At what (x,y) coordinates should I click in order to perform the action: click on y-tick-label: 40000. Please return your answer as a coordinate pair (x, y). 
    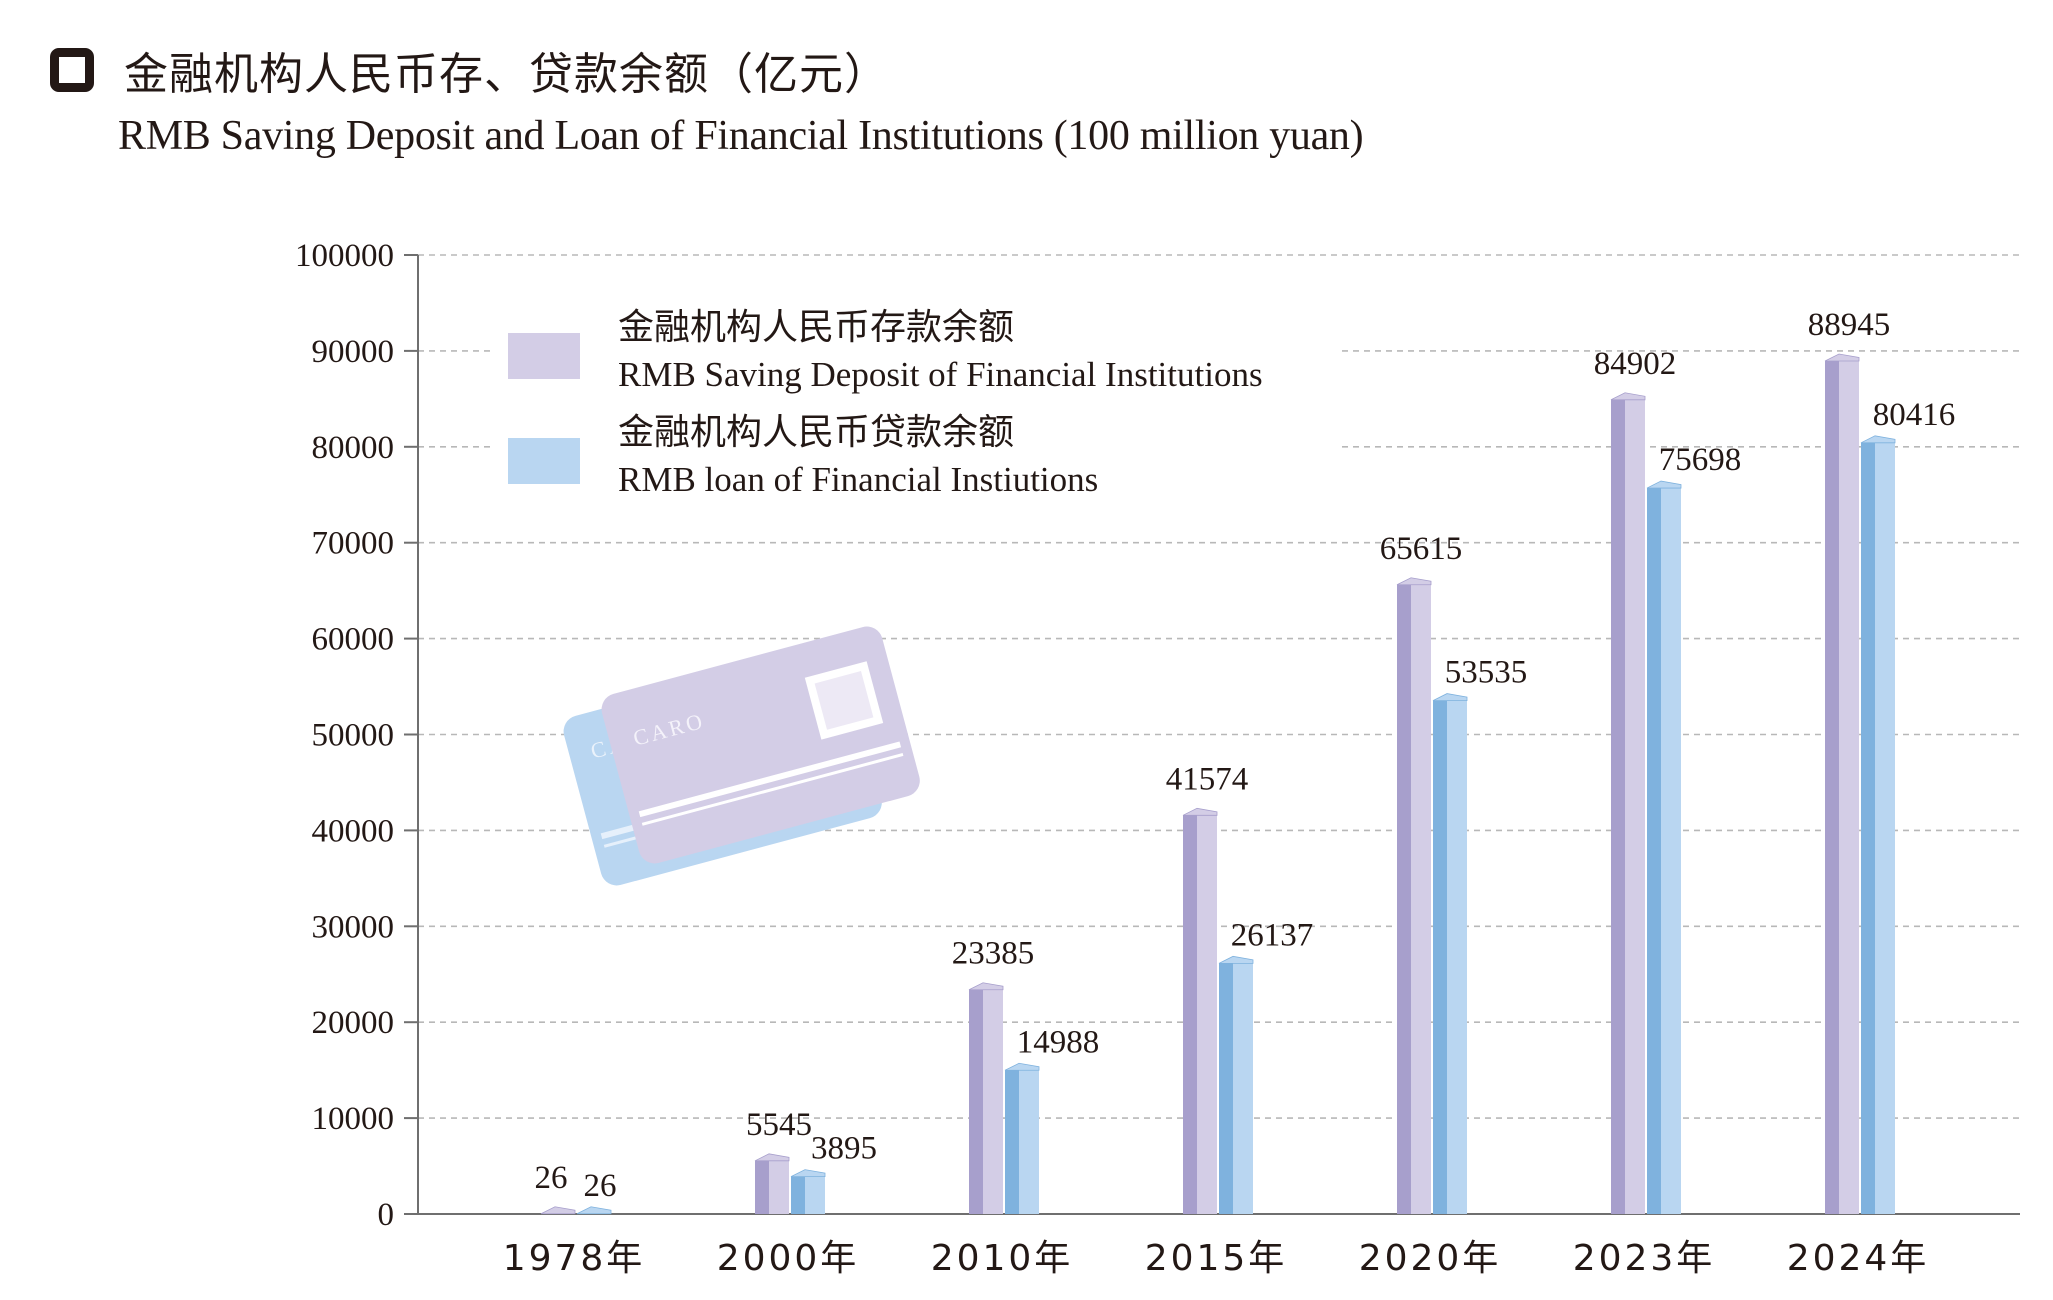
    Looking at the image, I should click on (353, 831).